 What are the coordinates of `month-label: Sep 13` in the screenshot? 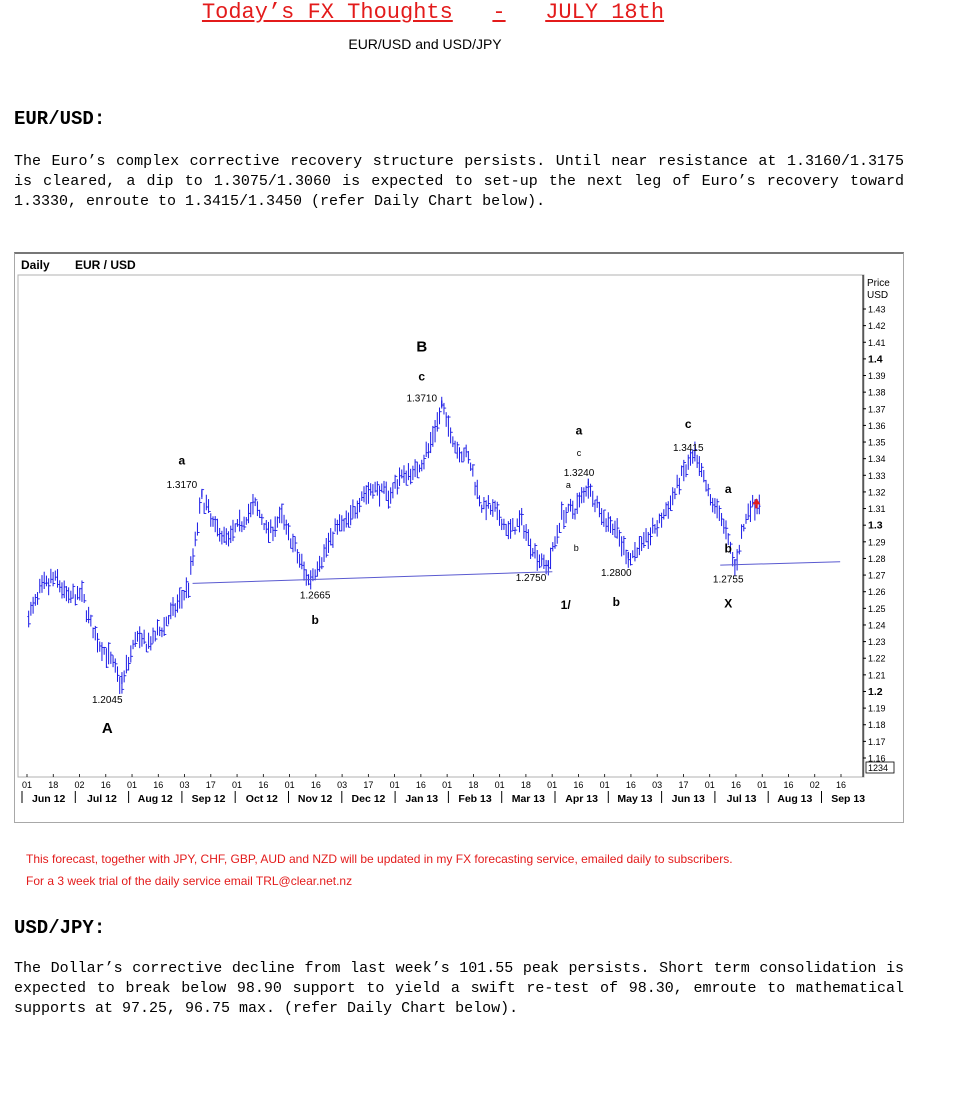 It's located at (848, 799).